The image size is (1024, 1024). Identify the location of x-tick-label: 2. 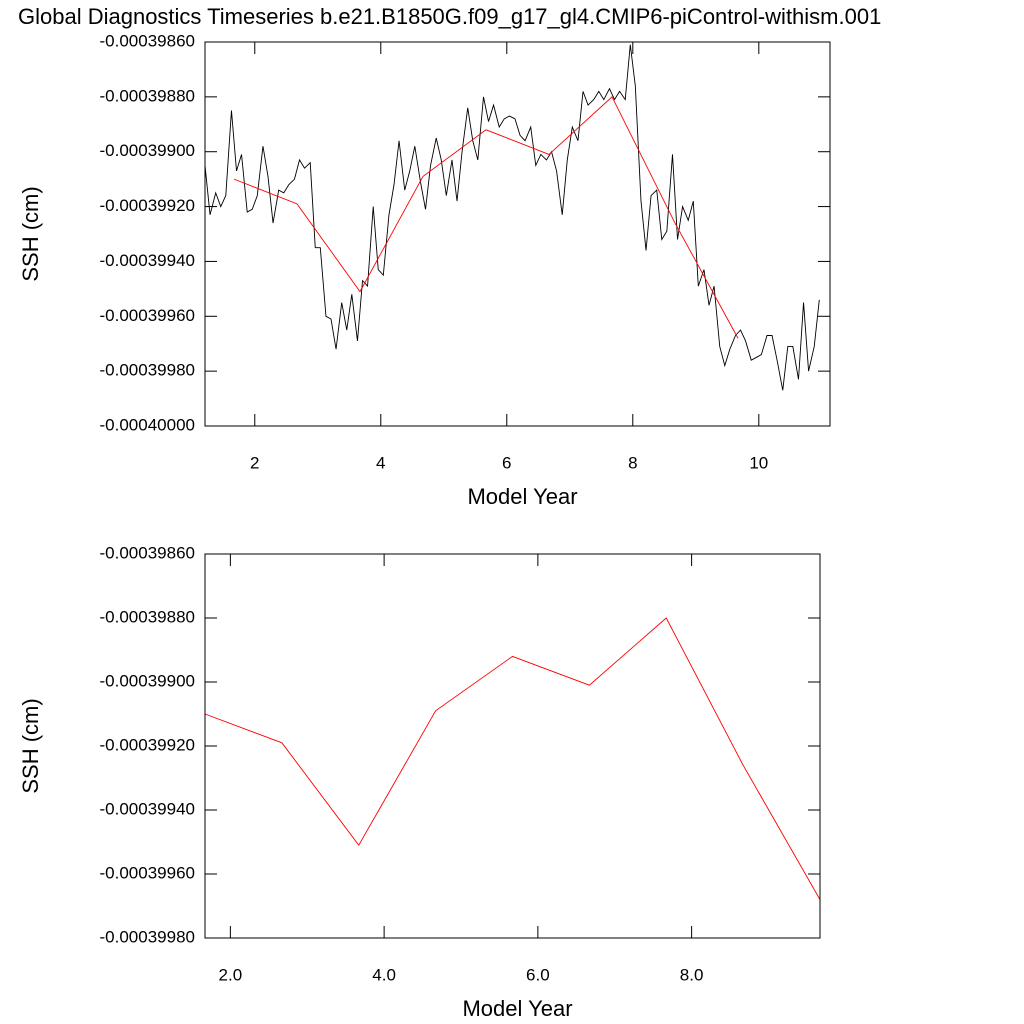
(254, 462).